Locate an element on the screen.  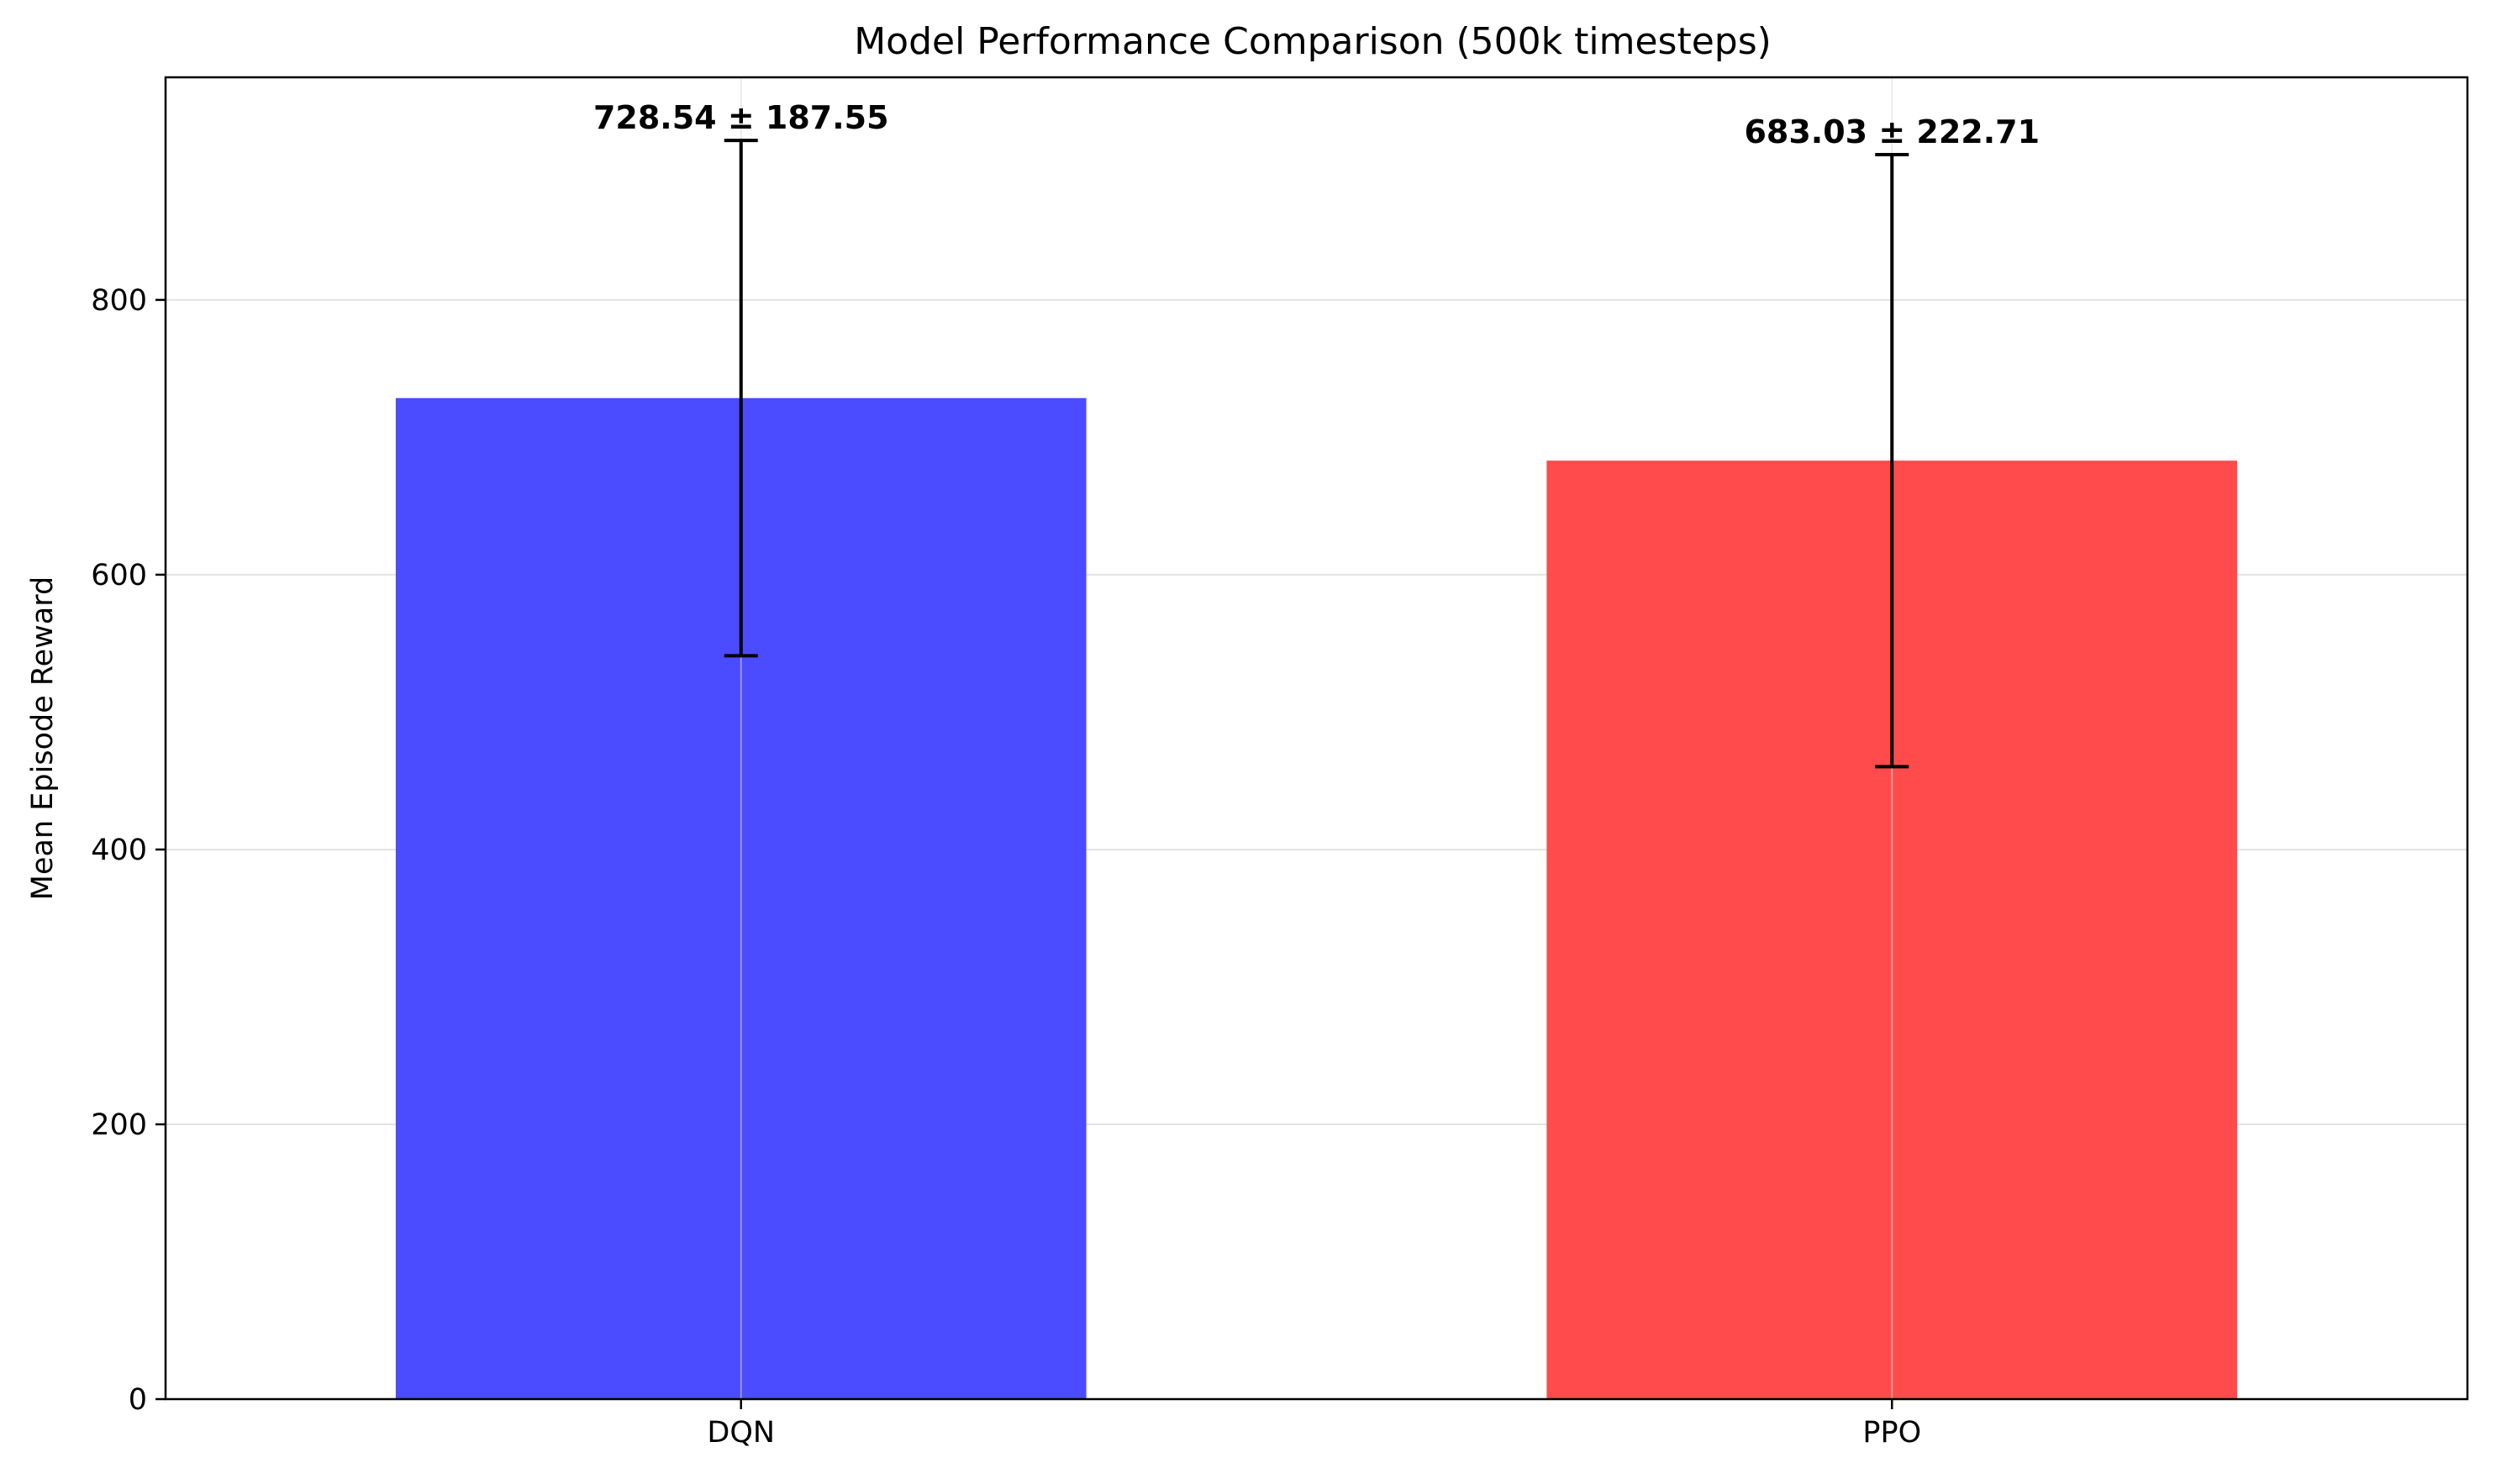
y-tick-label: 0 is located at coordinates (138, 1400).